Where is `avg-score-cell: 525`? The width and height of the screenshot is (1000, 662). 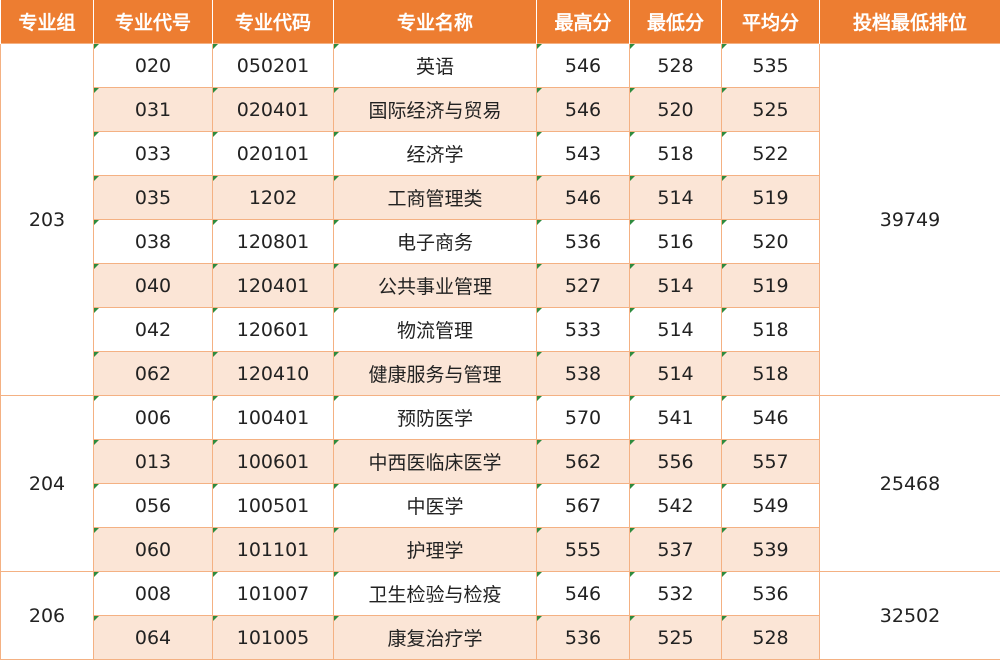 avg-score-cell: 525 is located at coordinates (770, 109).